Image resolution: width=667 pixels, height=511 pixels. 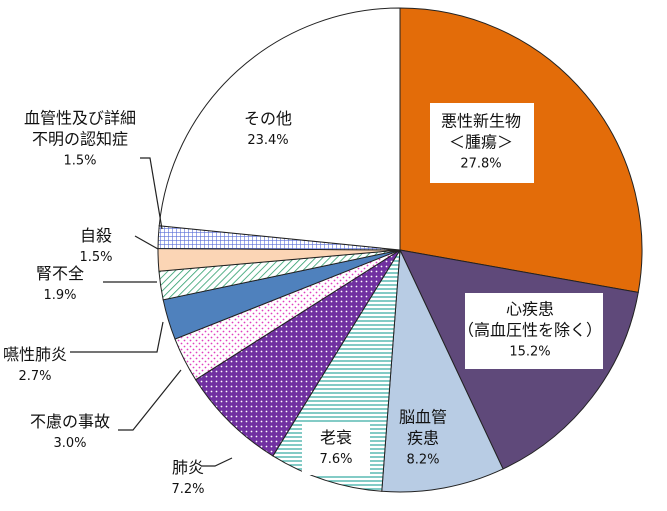 I want to click on slice-1-label-group: 心疾患 （高血圧性を除く） 15.2%, so click(x=530, y=331).